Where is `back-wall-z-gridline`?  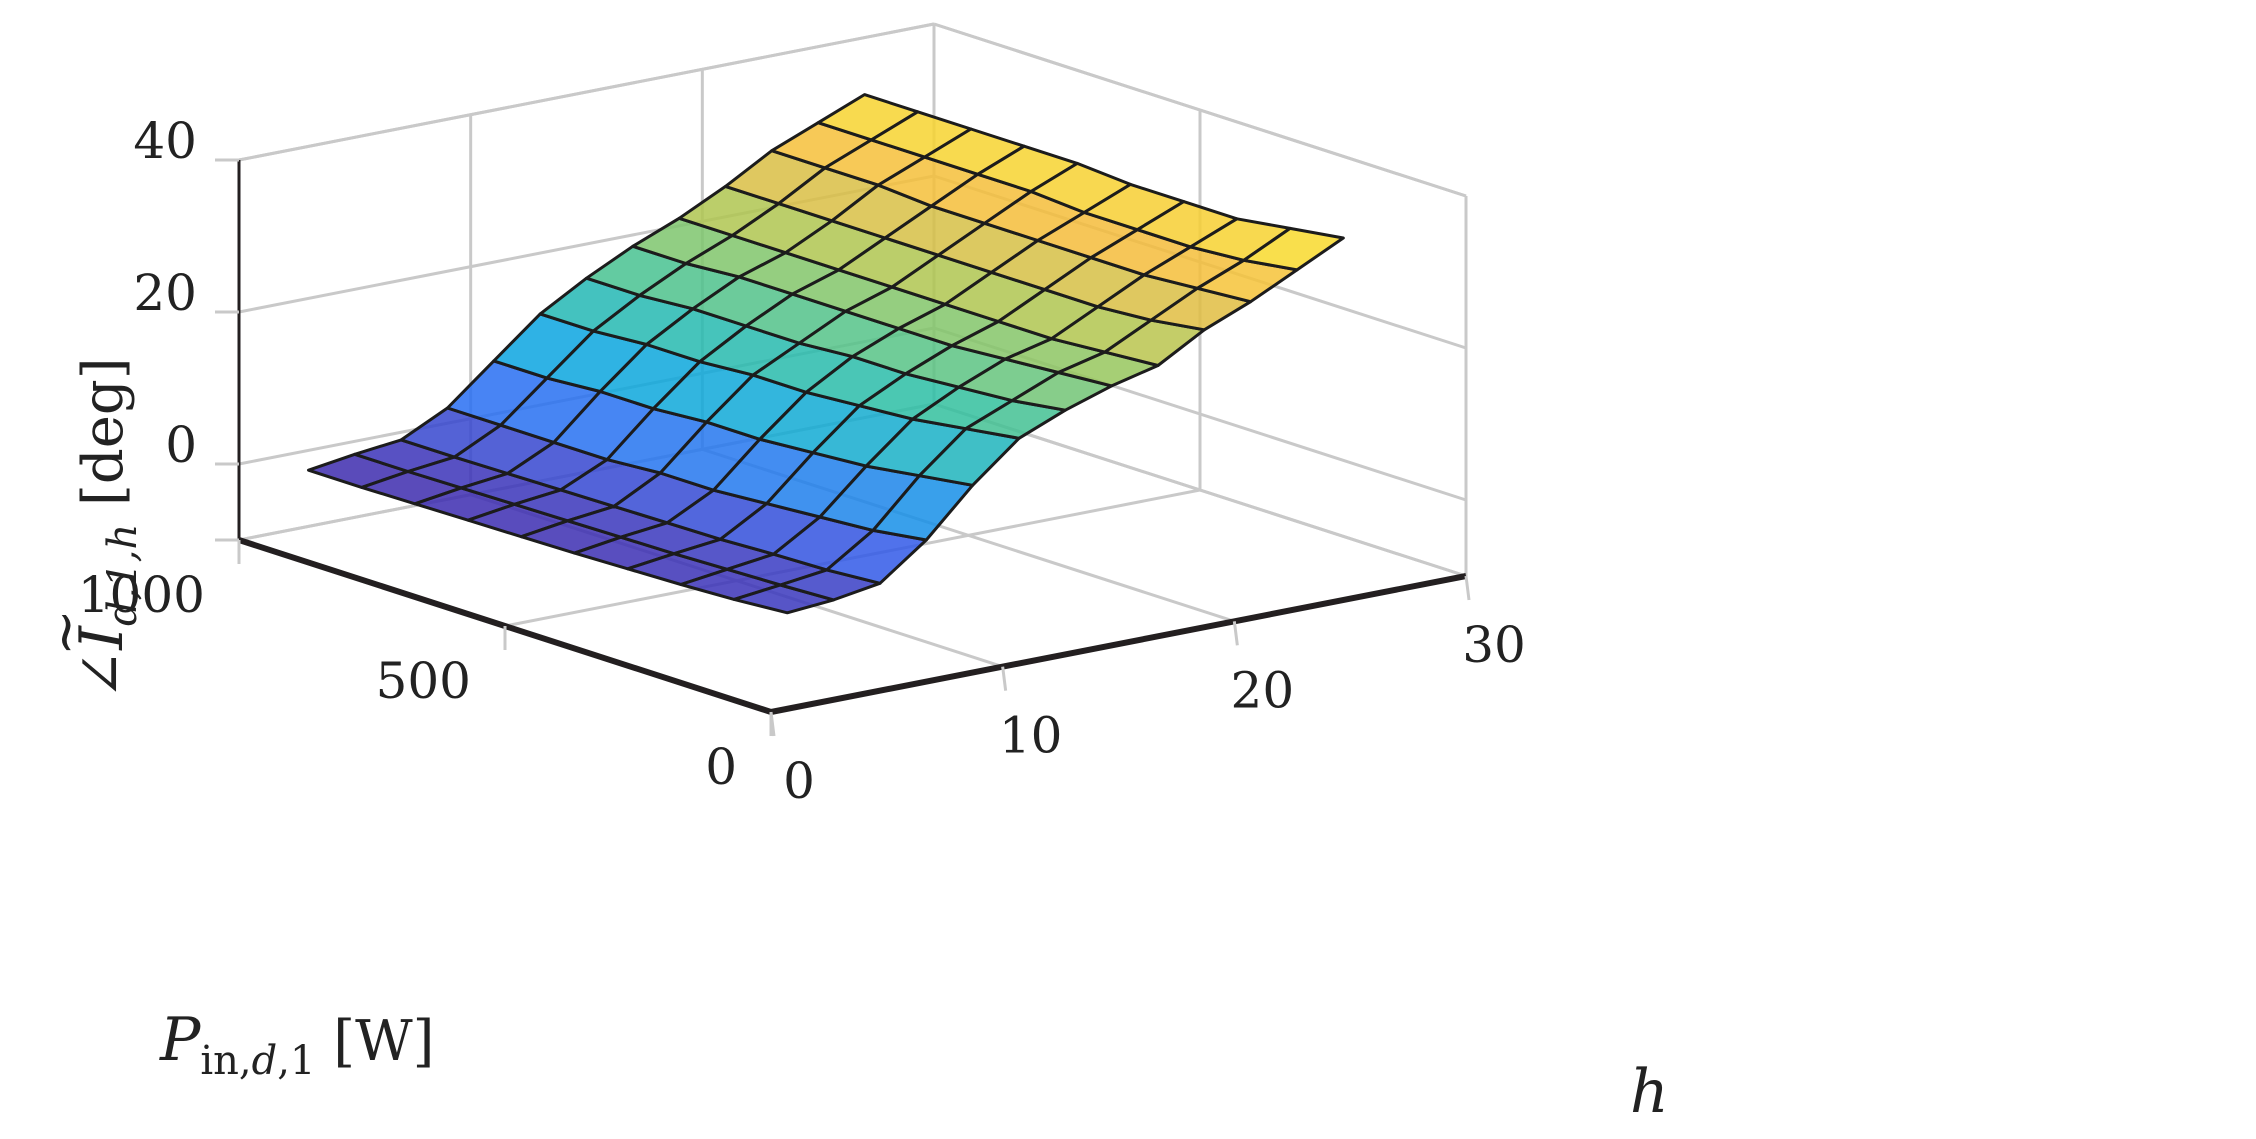 back-wall-z-gridline is located at coordinates (586, 92).